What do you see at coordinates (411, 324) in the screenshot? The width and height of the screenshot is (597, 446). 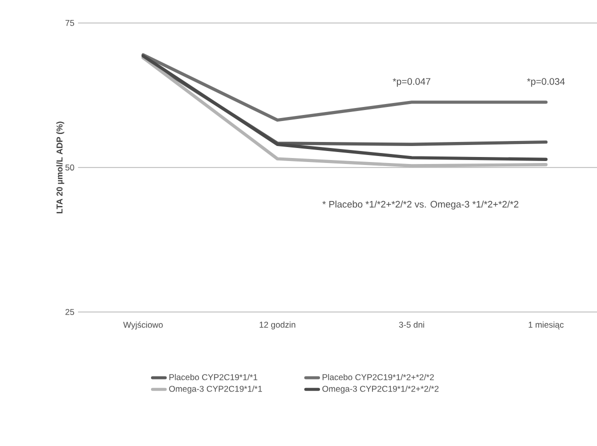 I see `x-tick-label: 3-5 dni` at bounding box center [411, 324].